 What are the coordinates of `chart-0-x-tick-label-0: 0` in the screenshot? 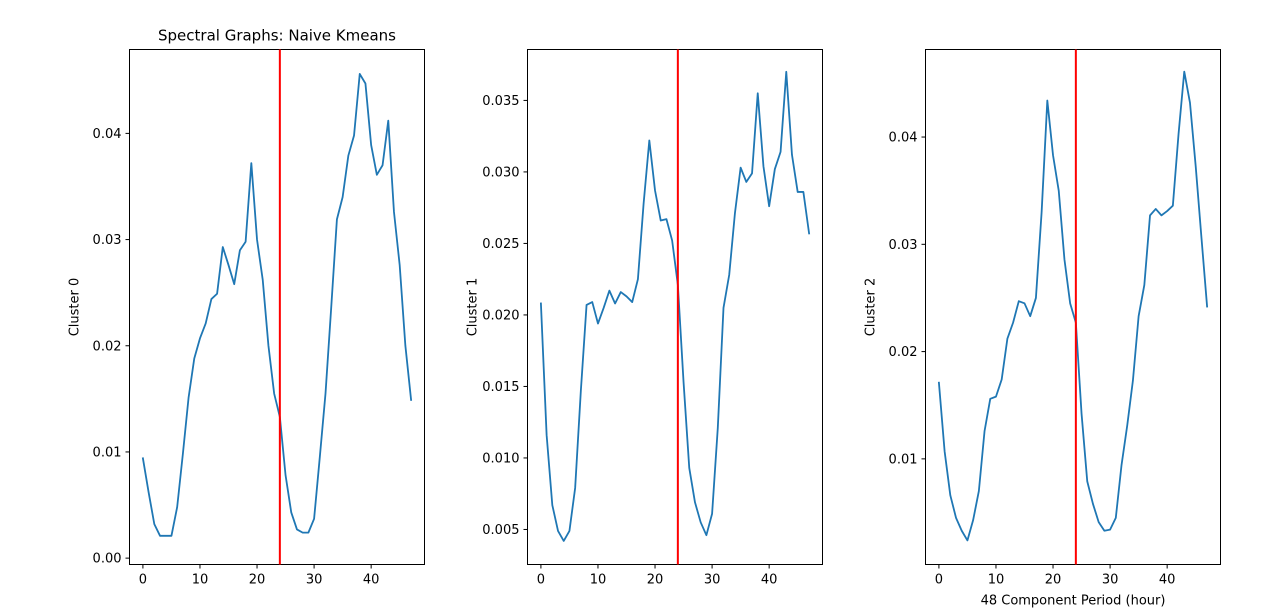 It's located at (143, 580).